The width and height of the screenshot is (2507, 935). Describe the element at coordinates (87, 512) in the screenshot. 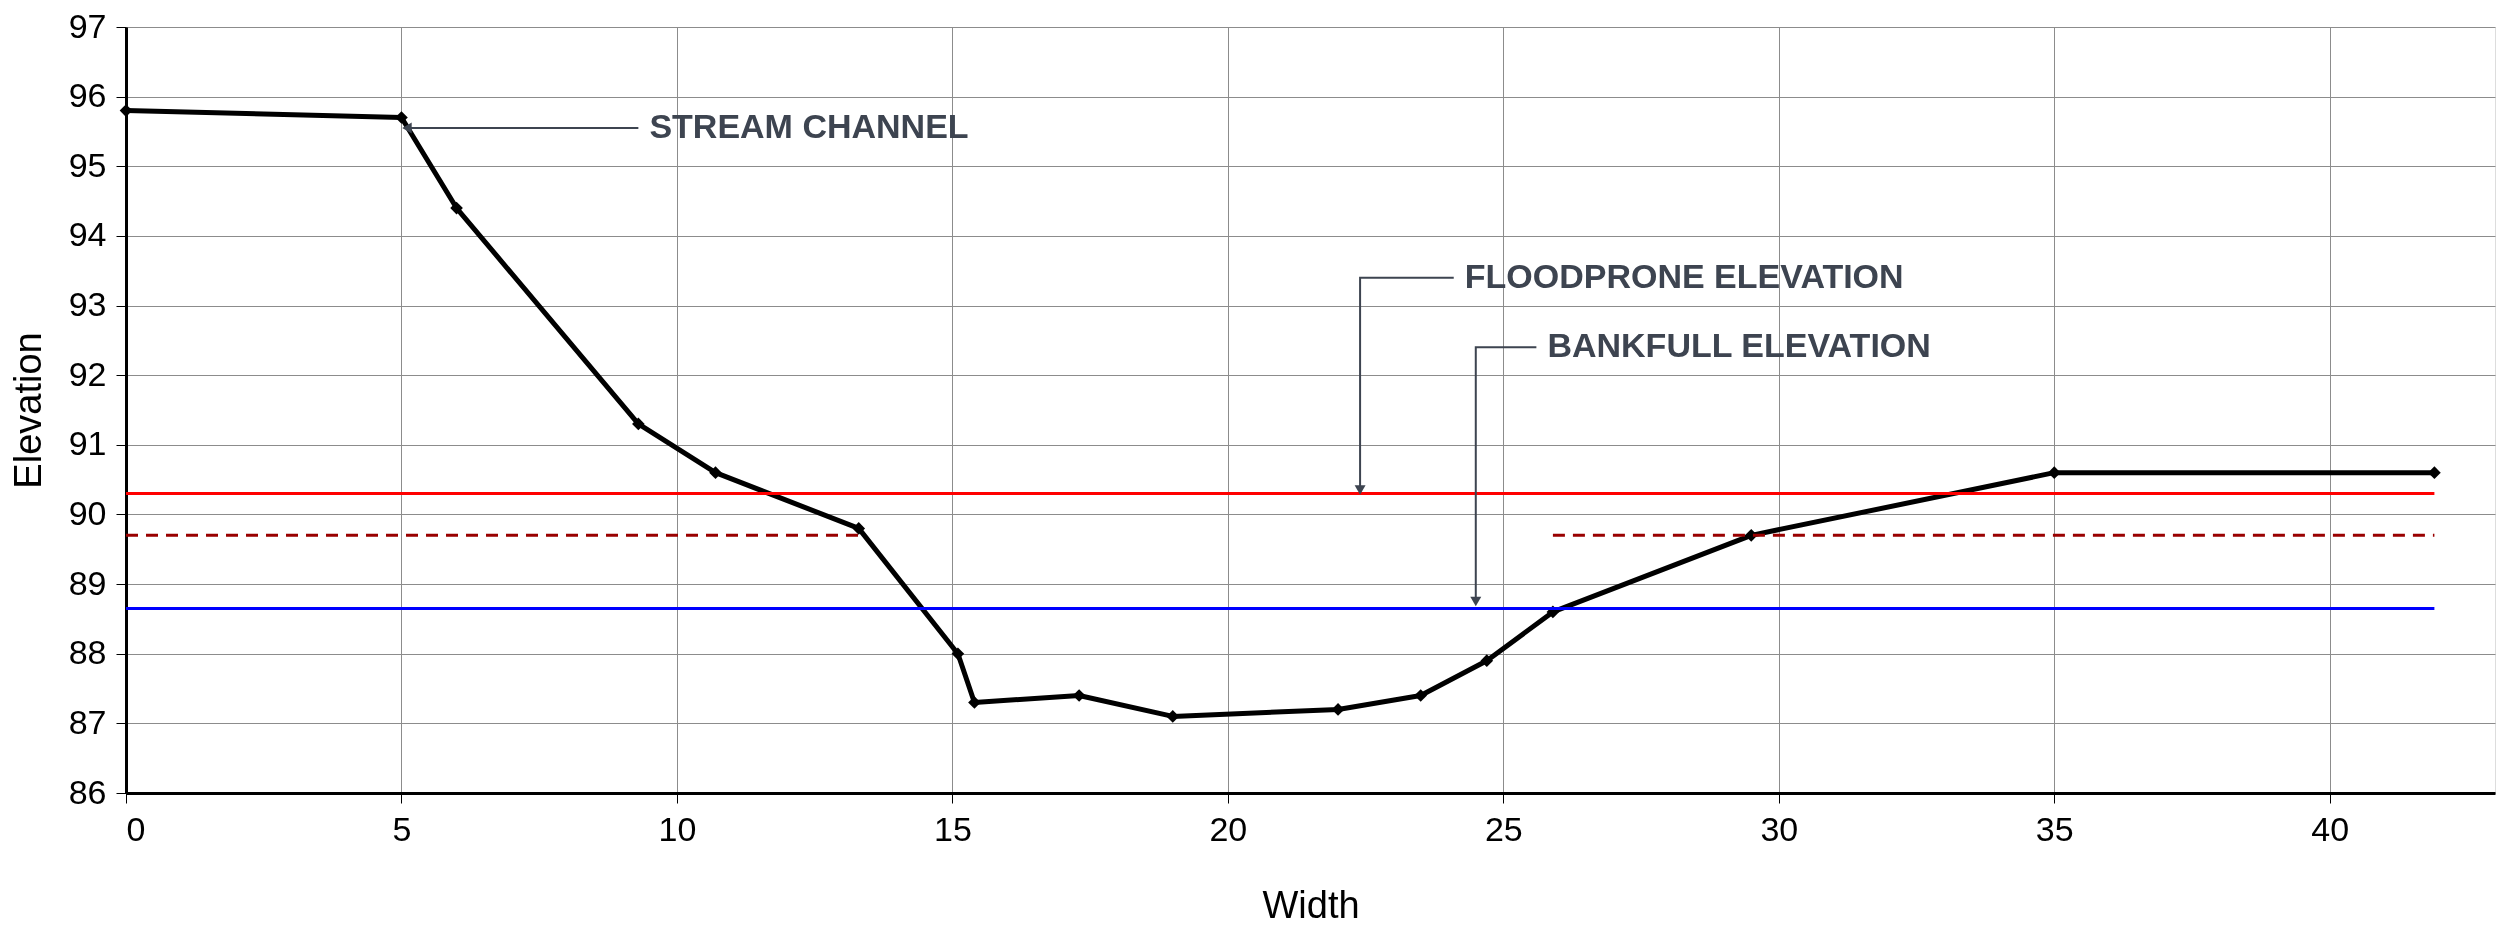

I see `y-tick-label: 90` at that location.